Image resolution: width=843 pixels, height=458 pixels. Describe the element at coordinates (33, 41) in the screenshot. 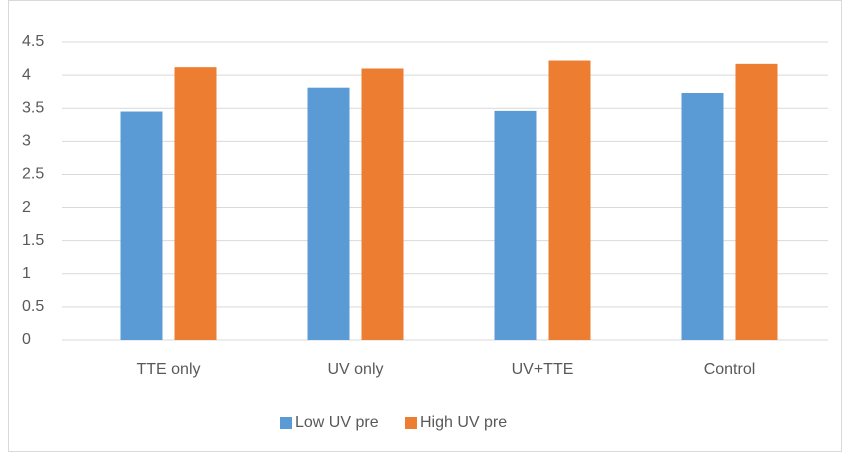

I see `y-tick-label: 4.5` at that location.